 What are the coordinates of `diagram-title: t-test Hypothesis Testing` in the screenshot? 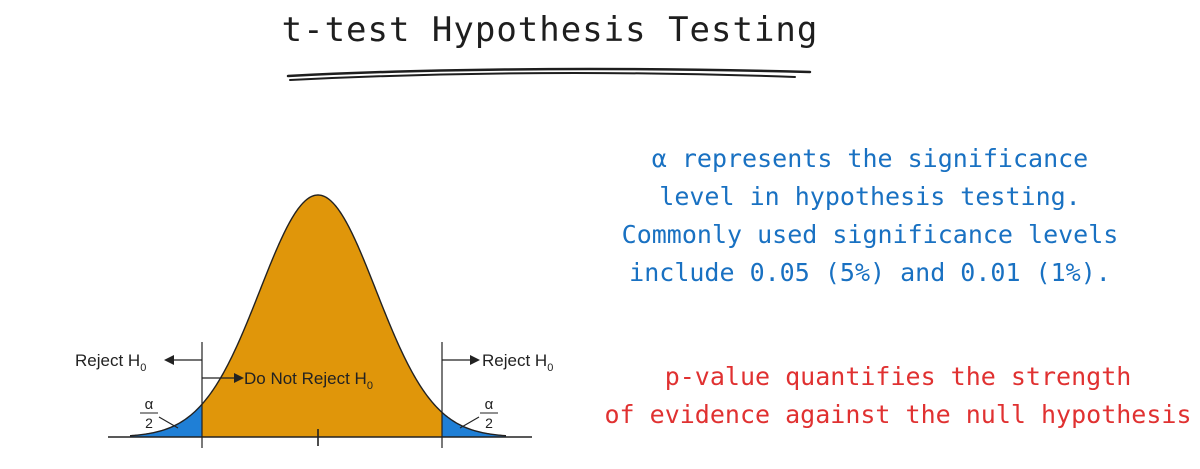 It's located at (550, 30).